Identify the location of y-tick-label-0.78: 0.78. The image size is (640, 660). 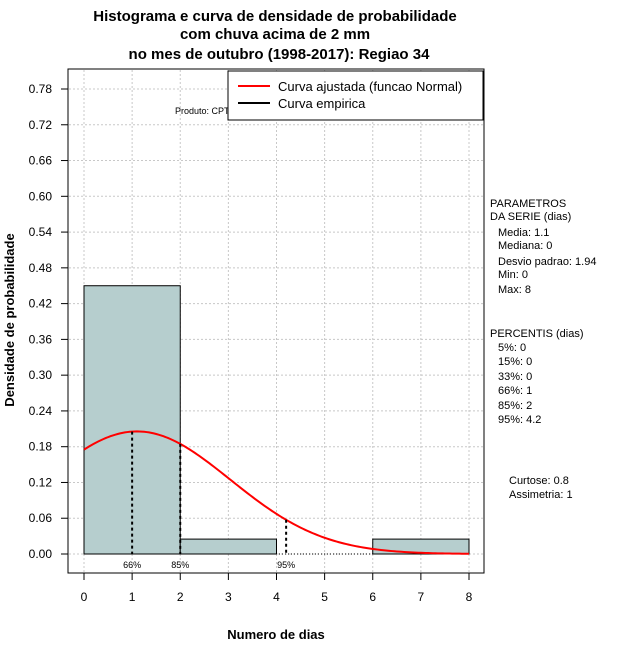
(41, 89).